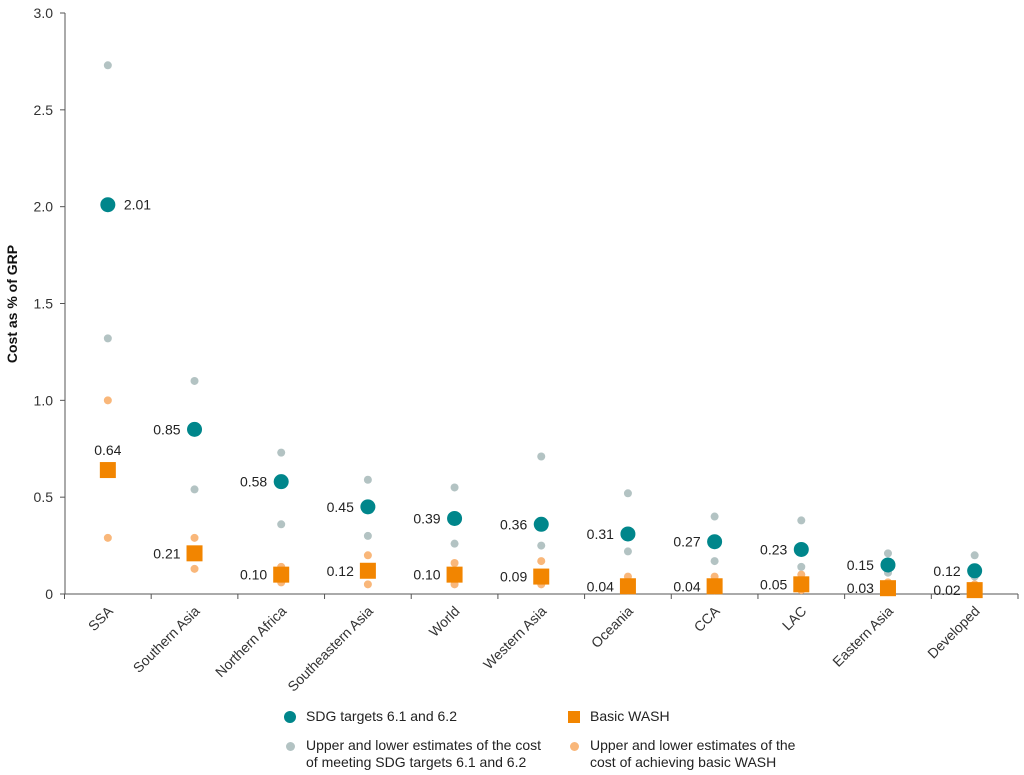 The height and width of the screenshot is (775, 1024). What do you see at coordinates (773, 549) in the screenshot?
I see `sdg-value-label: 0.23` at bounding box center [773, 549].